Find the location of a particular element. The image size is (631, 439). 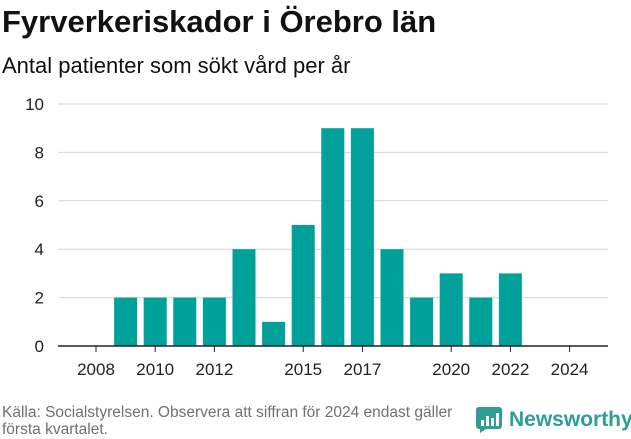

bar-2013 is located at coordinates (244, 297).